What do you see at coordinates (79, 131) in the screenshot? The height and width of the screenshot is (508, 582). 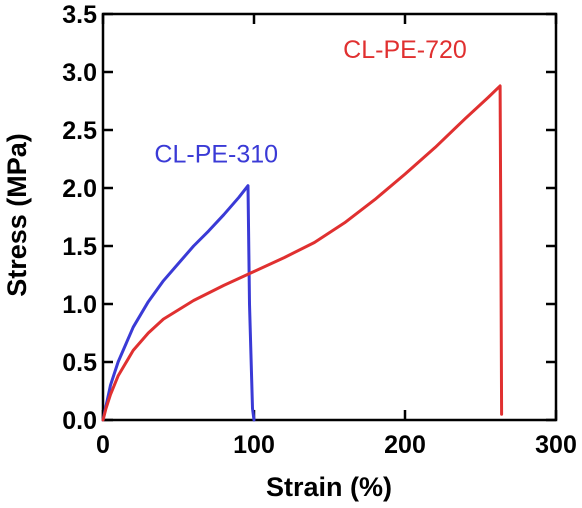 I see `y-tick-label: 2.5` at bounding box center [79, 131].